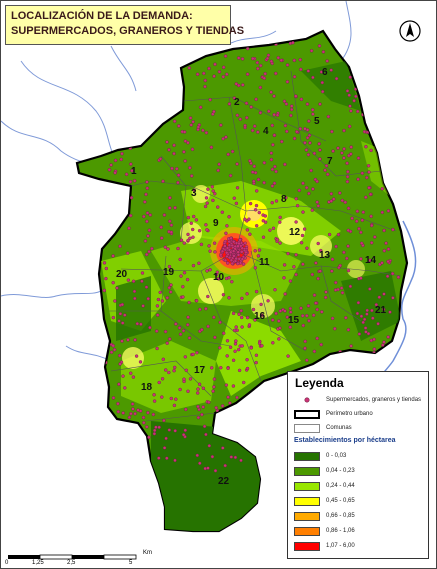 The height and width of the screenshot is (569, 437). I want to click on comuna-label: 17, so click(200, 370).